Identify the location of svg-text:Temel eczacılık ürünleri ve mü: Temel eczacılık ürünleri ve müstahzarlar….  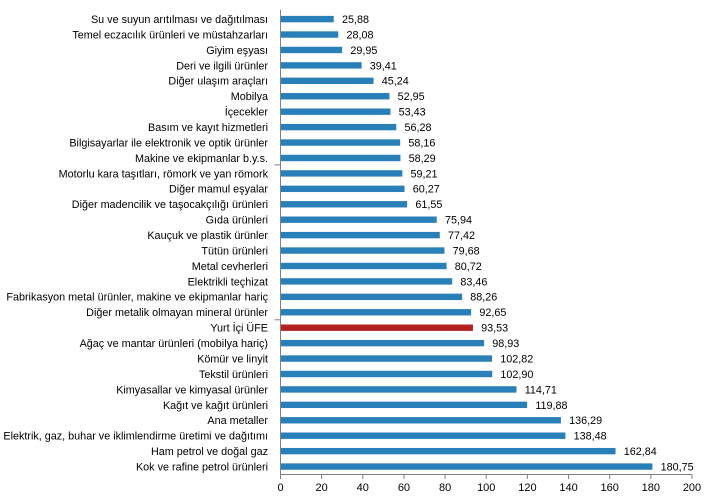
(170, 35).